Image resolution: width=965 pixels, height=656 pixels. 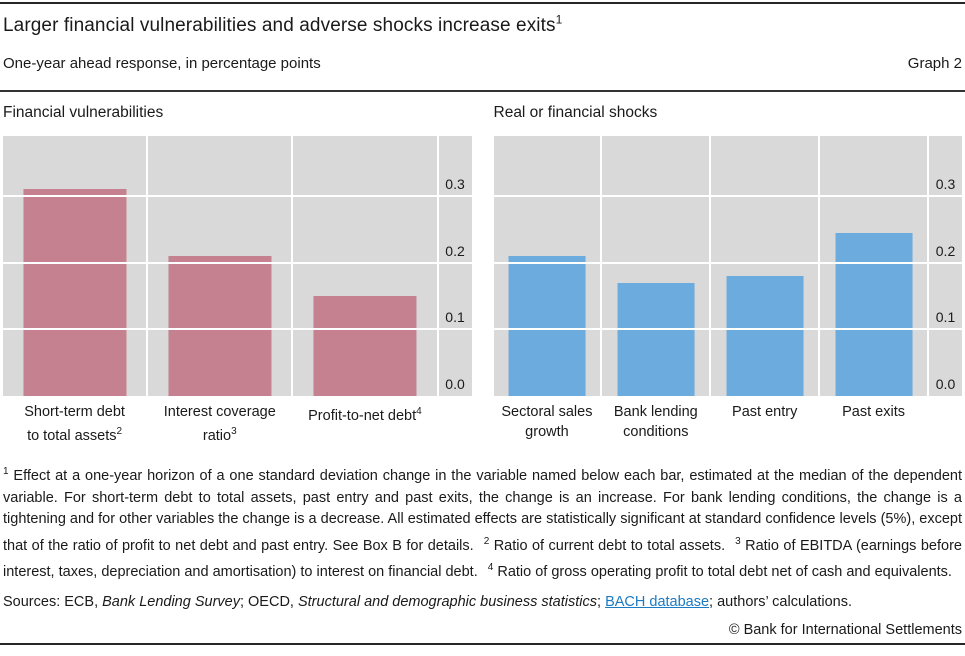 I want to click on chart-column-short-term-debt-to-total-assets, so click(x=75, y=265).